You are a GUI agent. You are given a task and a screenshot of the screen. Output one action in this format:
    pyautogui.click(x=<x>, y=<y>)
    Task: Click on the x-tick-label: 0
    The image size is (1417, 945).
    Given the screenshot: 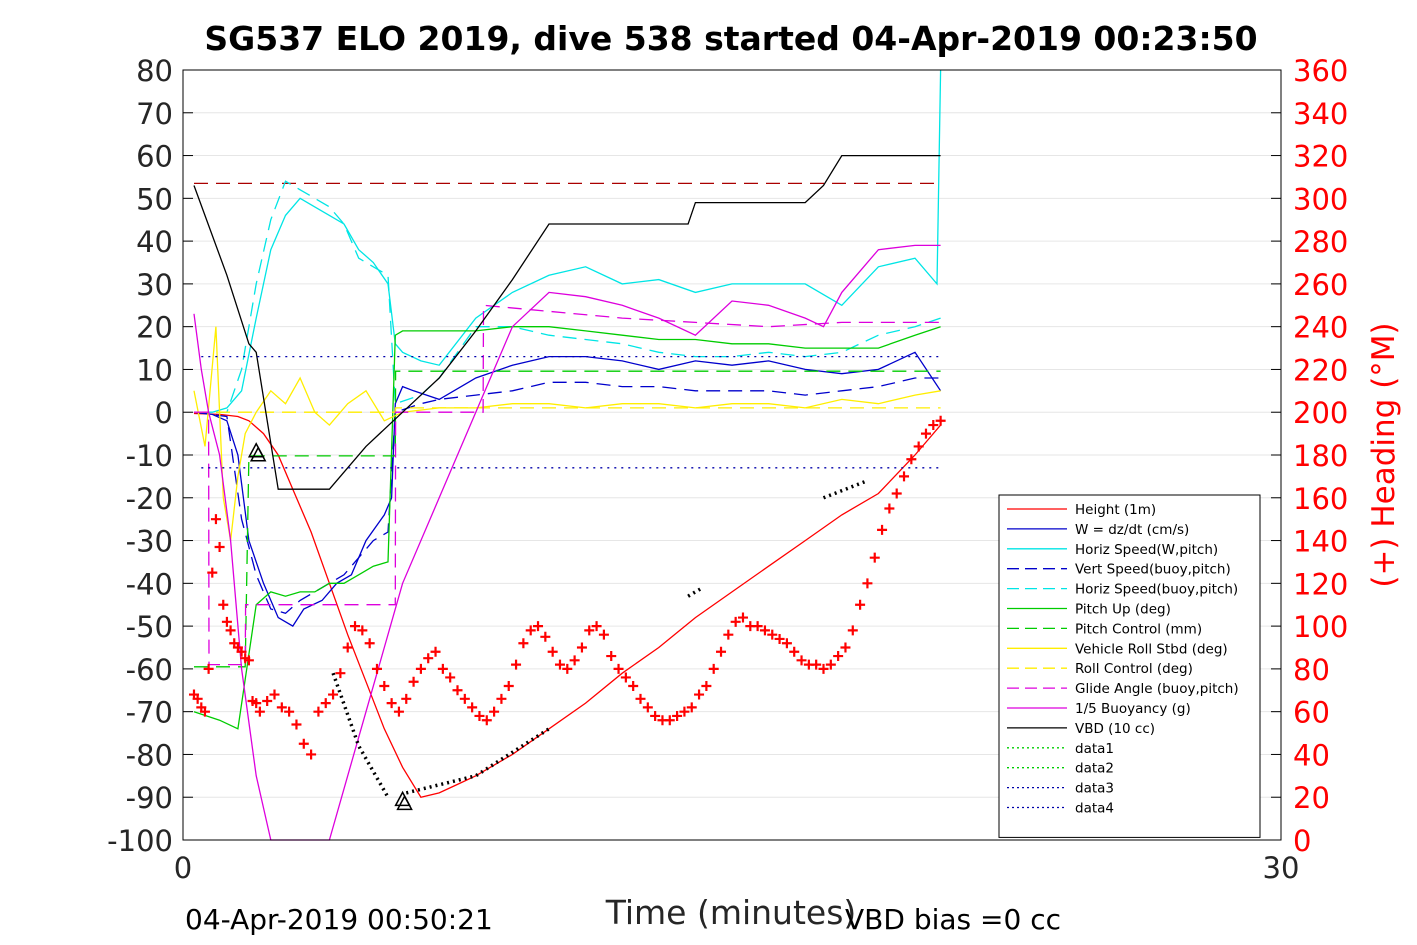 What is the action you would take?
    pyautogui.click(x=183, y=868)
    